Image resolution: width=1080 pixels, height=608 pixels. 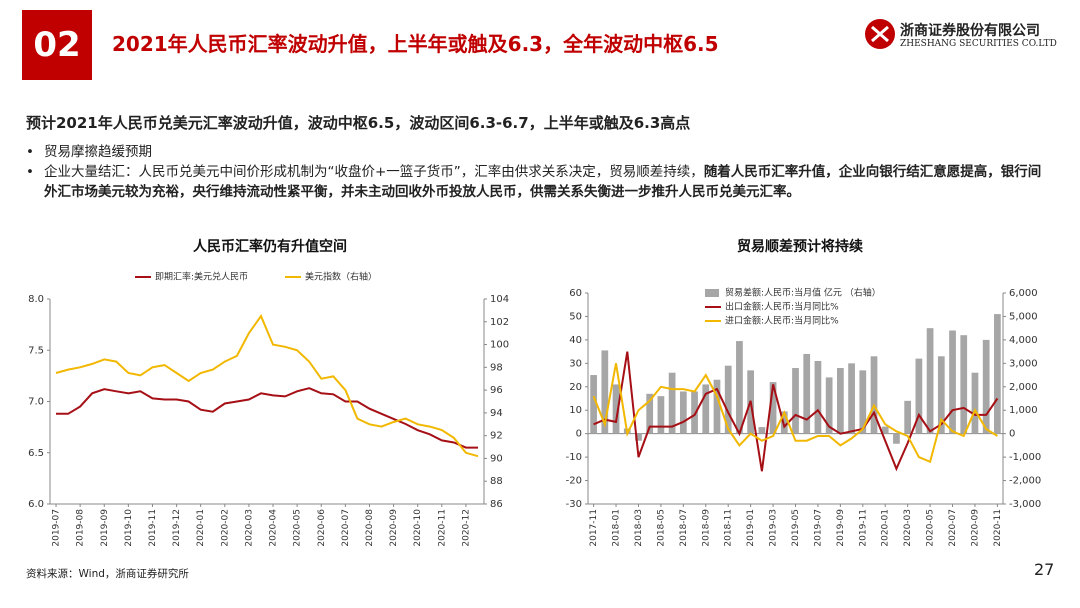 I want to click on slide-title: 2021年人民币汇率波动升值，上半年或触及6.3，全年波动中枢6.5, so click(x=415, y=44).